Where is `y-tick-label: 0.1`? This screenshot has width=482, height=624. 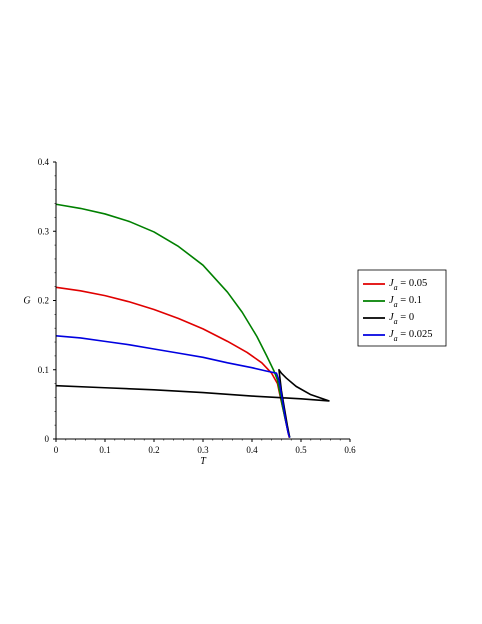
y-tick-label: 0.1 is located at coordinates (43, 370).